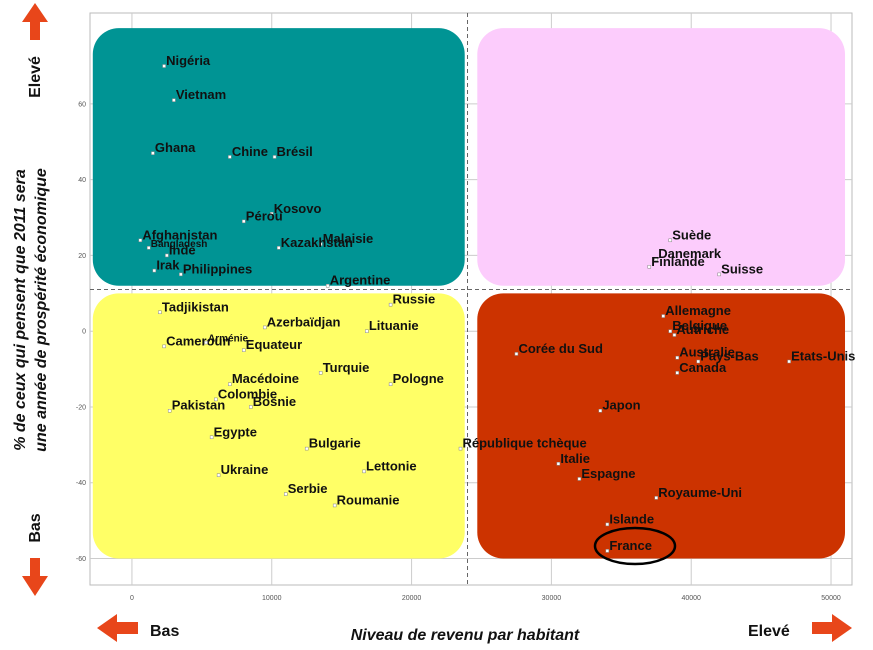 The width and height of the screenshot is (873, 650). Describe the element at coordinates (698, 310) in the screenshot. I see `point-label: Allemagne` at that location.